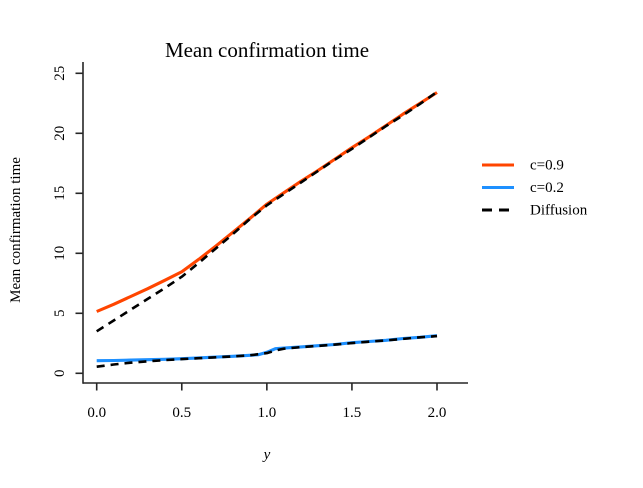 The width and height of the screenshot is (643, 488). What do you see at coordinates (267, 50) in the screenshot?
I see `chart-title: Mean confirmation time` at bounding box center [267, 50].